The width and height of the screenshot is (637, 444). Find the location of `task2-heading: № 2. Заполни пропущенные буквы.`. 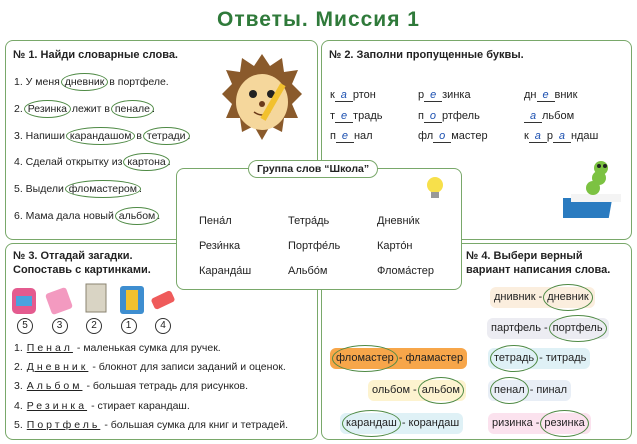

task2-heading: № 2. Заполни пропущенные буквы. is located at coordinates (426, 55).